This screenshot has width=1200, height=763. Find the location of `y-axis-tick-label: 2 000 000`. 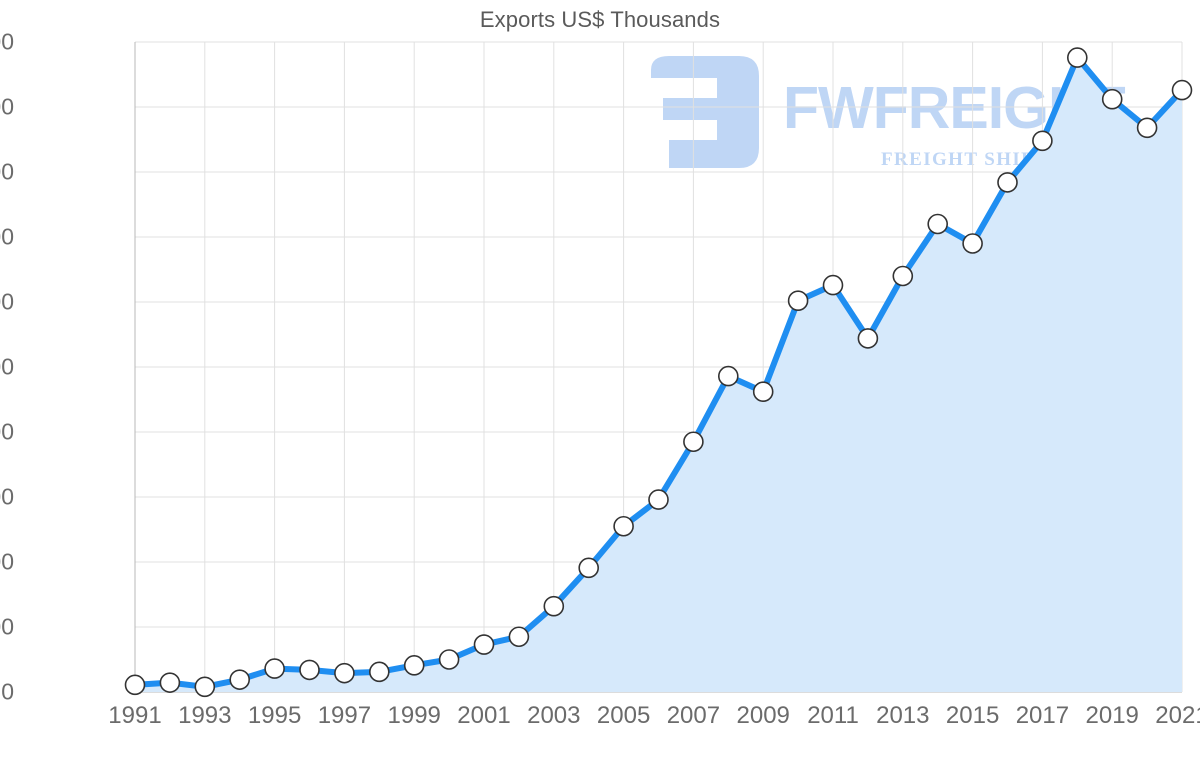

y-axis-tick-label: 2 000 000 is located at coordinates (7, 431).